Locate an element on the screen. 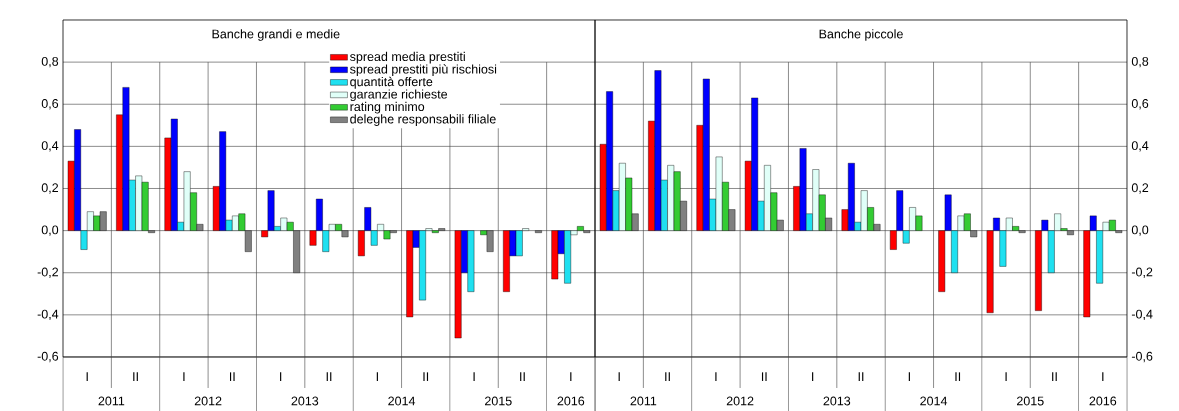 Image resolution: width=1179 pixels, height=411 pixels. text: Banche grandi e medie is located at coordinates (276, 35).